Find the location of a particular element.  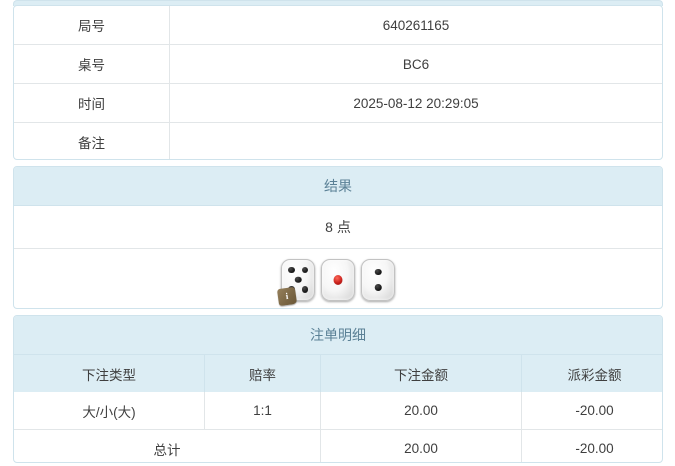

cell-total-label: 总计 is located at coordinates (167, 445).